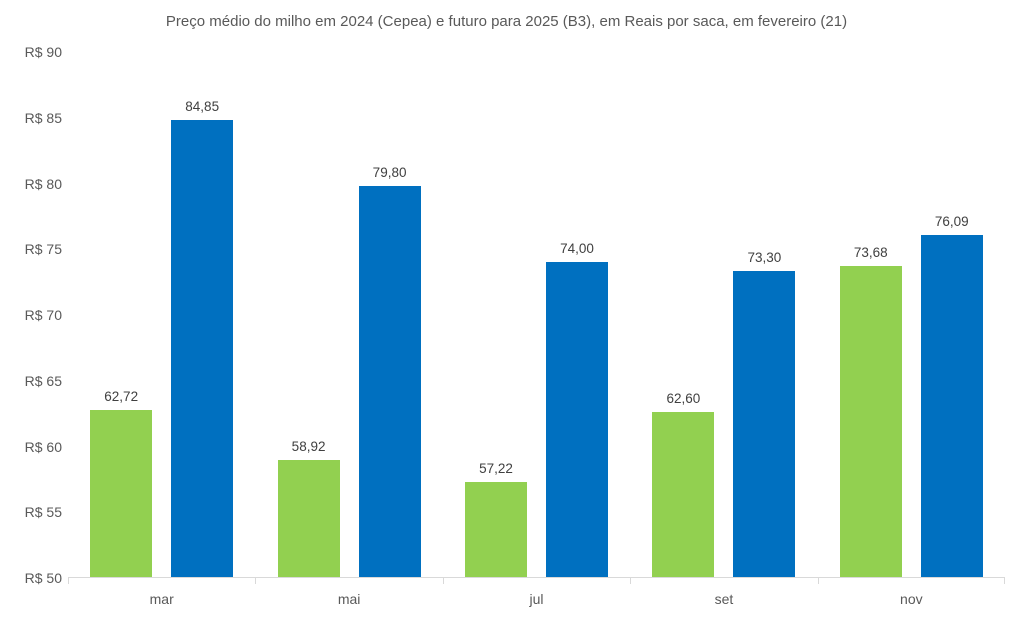 The height and width of the screenshot is (630, 1013). Describe the element at coordinates (951, 395) in the screenshot. I see `bar-nov-series-1: 76,09` at that location.